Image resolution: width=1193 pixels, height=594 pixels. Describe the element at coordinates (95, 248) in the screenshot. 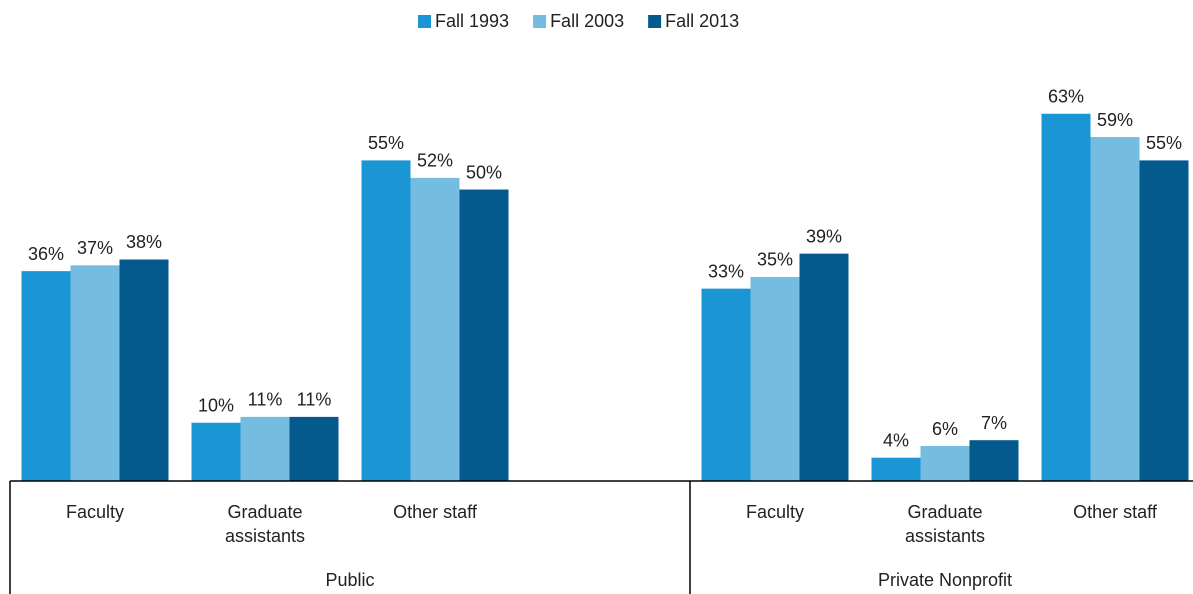

I see `data-label: 37%` at that location.